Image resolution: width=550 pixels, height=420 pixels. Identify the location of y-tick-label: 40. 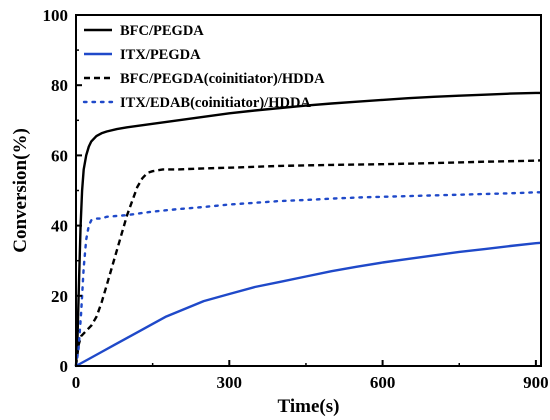
(59, 226).